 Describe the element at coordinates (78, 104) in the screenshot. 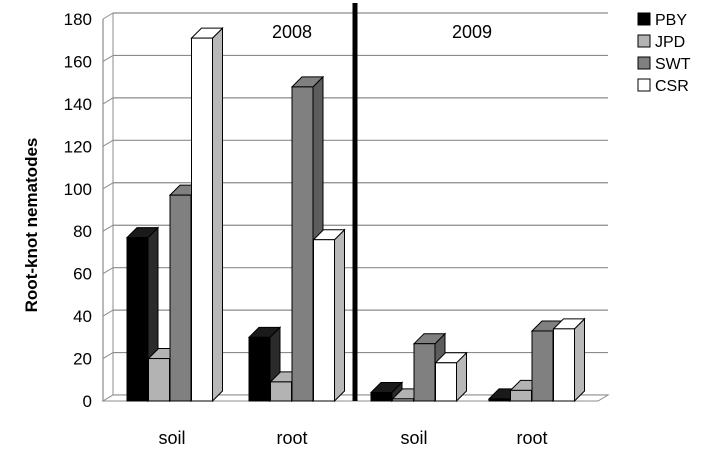

I see `y-tick-label: 140` at that location.